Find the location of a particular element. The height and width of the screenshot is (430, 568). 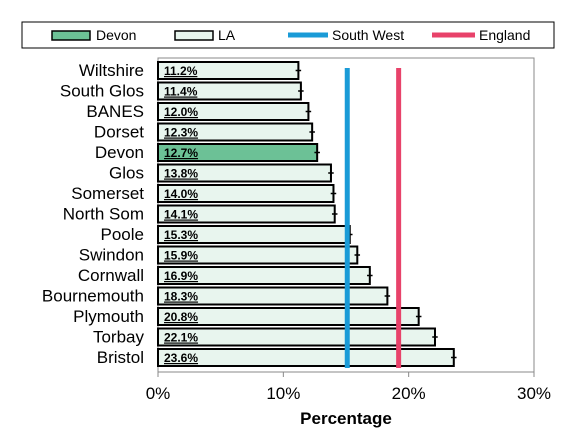

bar-value-label: 13.8% is located at coordinates (181, 174).